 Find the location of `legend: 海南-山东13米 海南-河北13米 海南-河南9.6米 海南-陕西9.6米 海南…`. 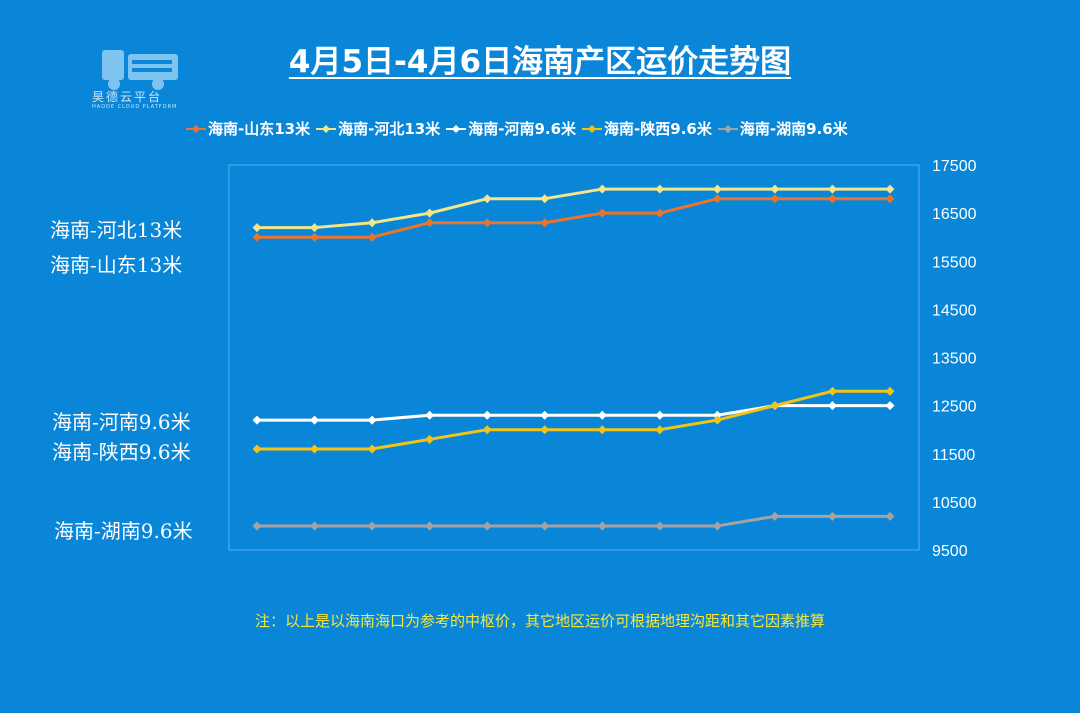

legend: 海南-山东13米 海南-河北13米 海南-河南9.6米 海南-陕西9.6米 海南… is located at coordinates (517, 128).